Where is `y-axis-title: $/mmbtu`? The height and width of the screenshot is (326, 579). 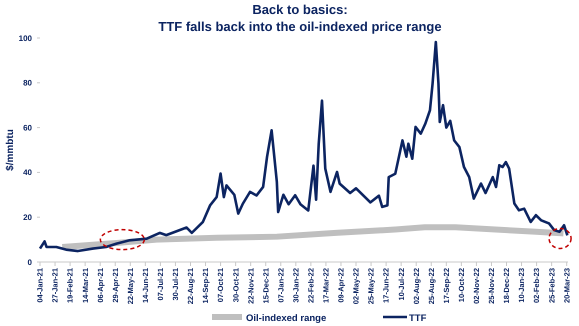 y-axis-title: $/mmbtu is located at coordinates (10, 150).